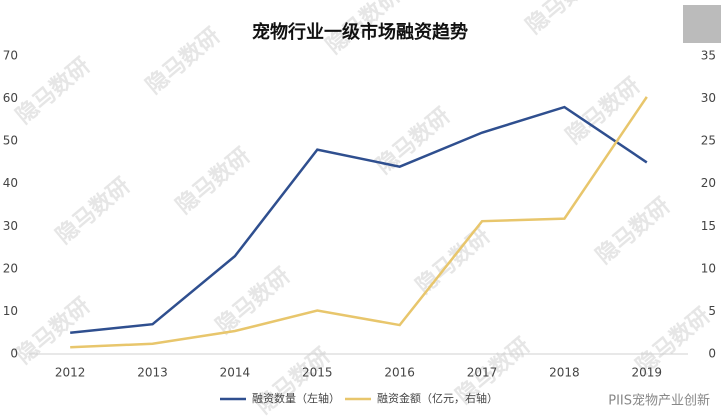  Describe the element at coordinates (10, 56) in the screenshot. I see `y-tick-label: 70` at that location.